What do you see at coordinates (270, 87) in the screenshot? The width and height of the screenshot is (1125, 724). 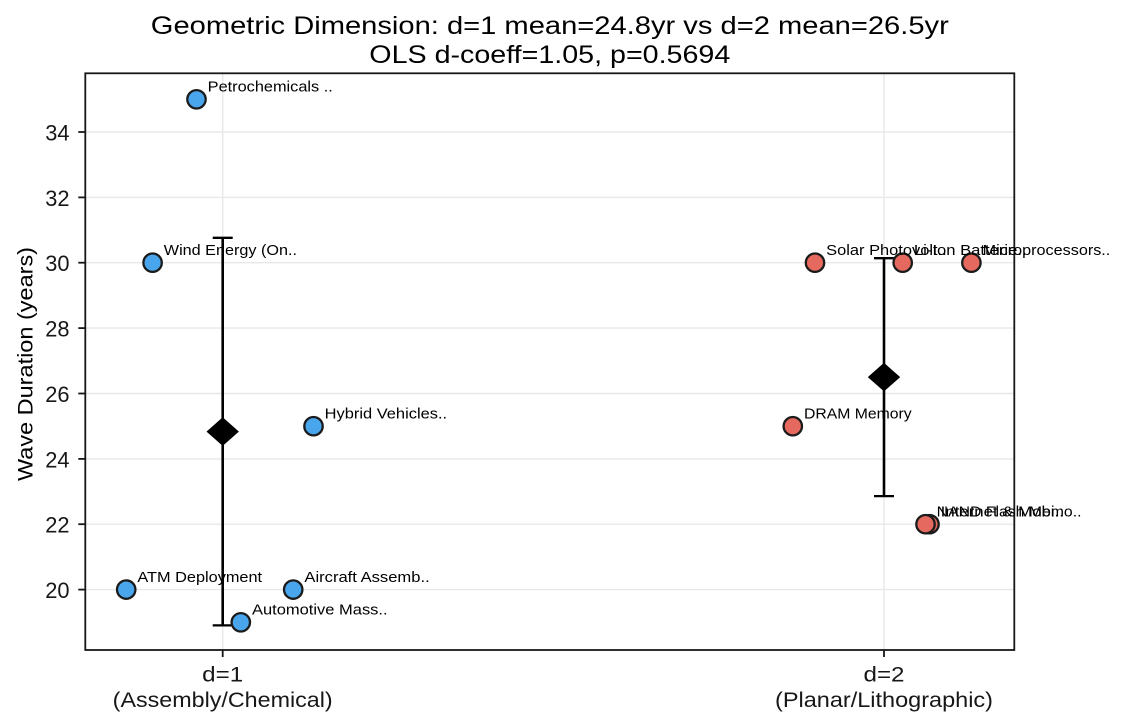 I see `svg-text: Petrochemicals ..` at bounding box center [270, 87].